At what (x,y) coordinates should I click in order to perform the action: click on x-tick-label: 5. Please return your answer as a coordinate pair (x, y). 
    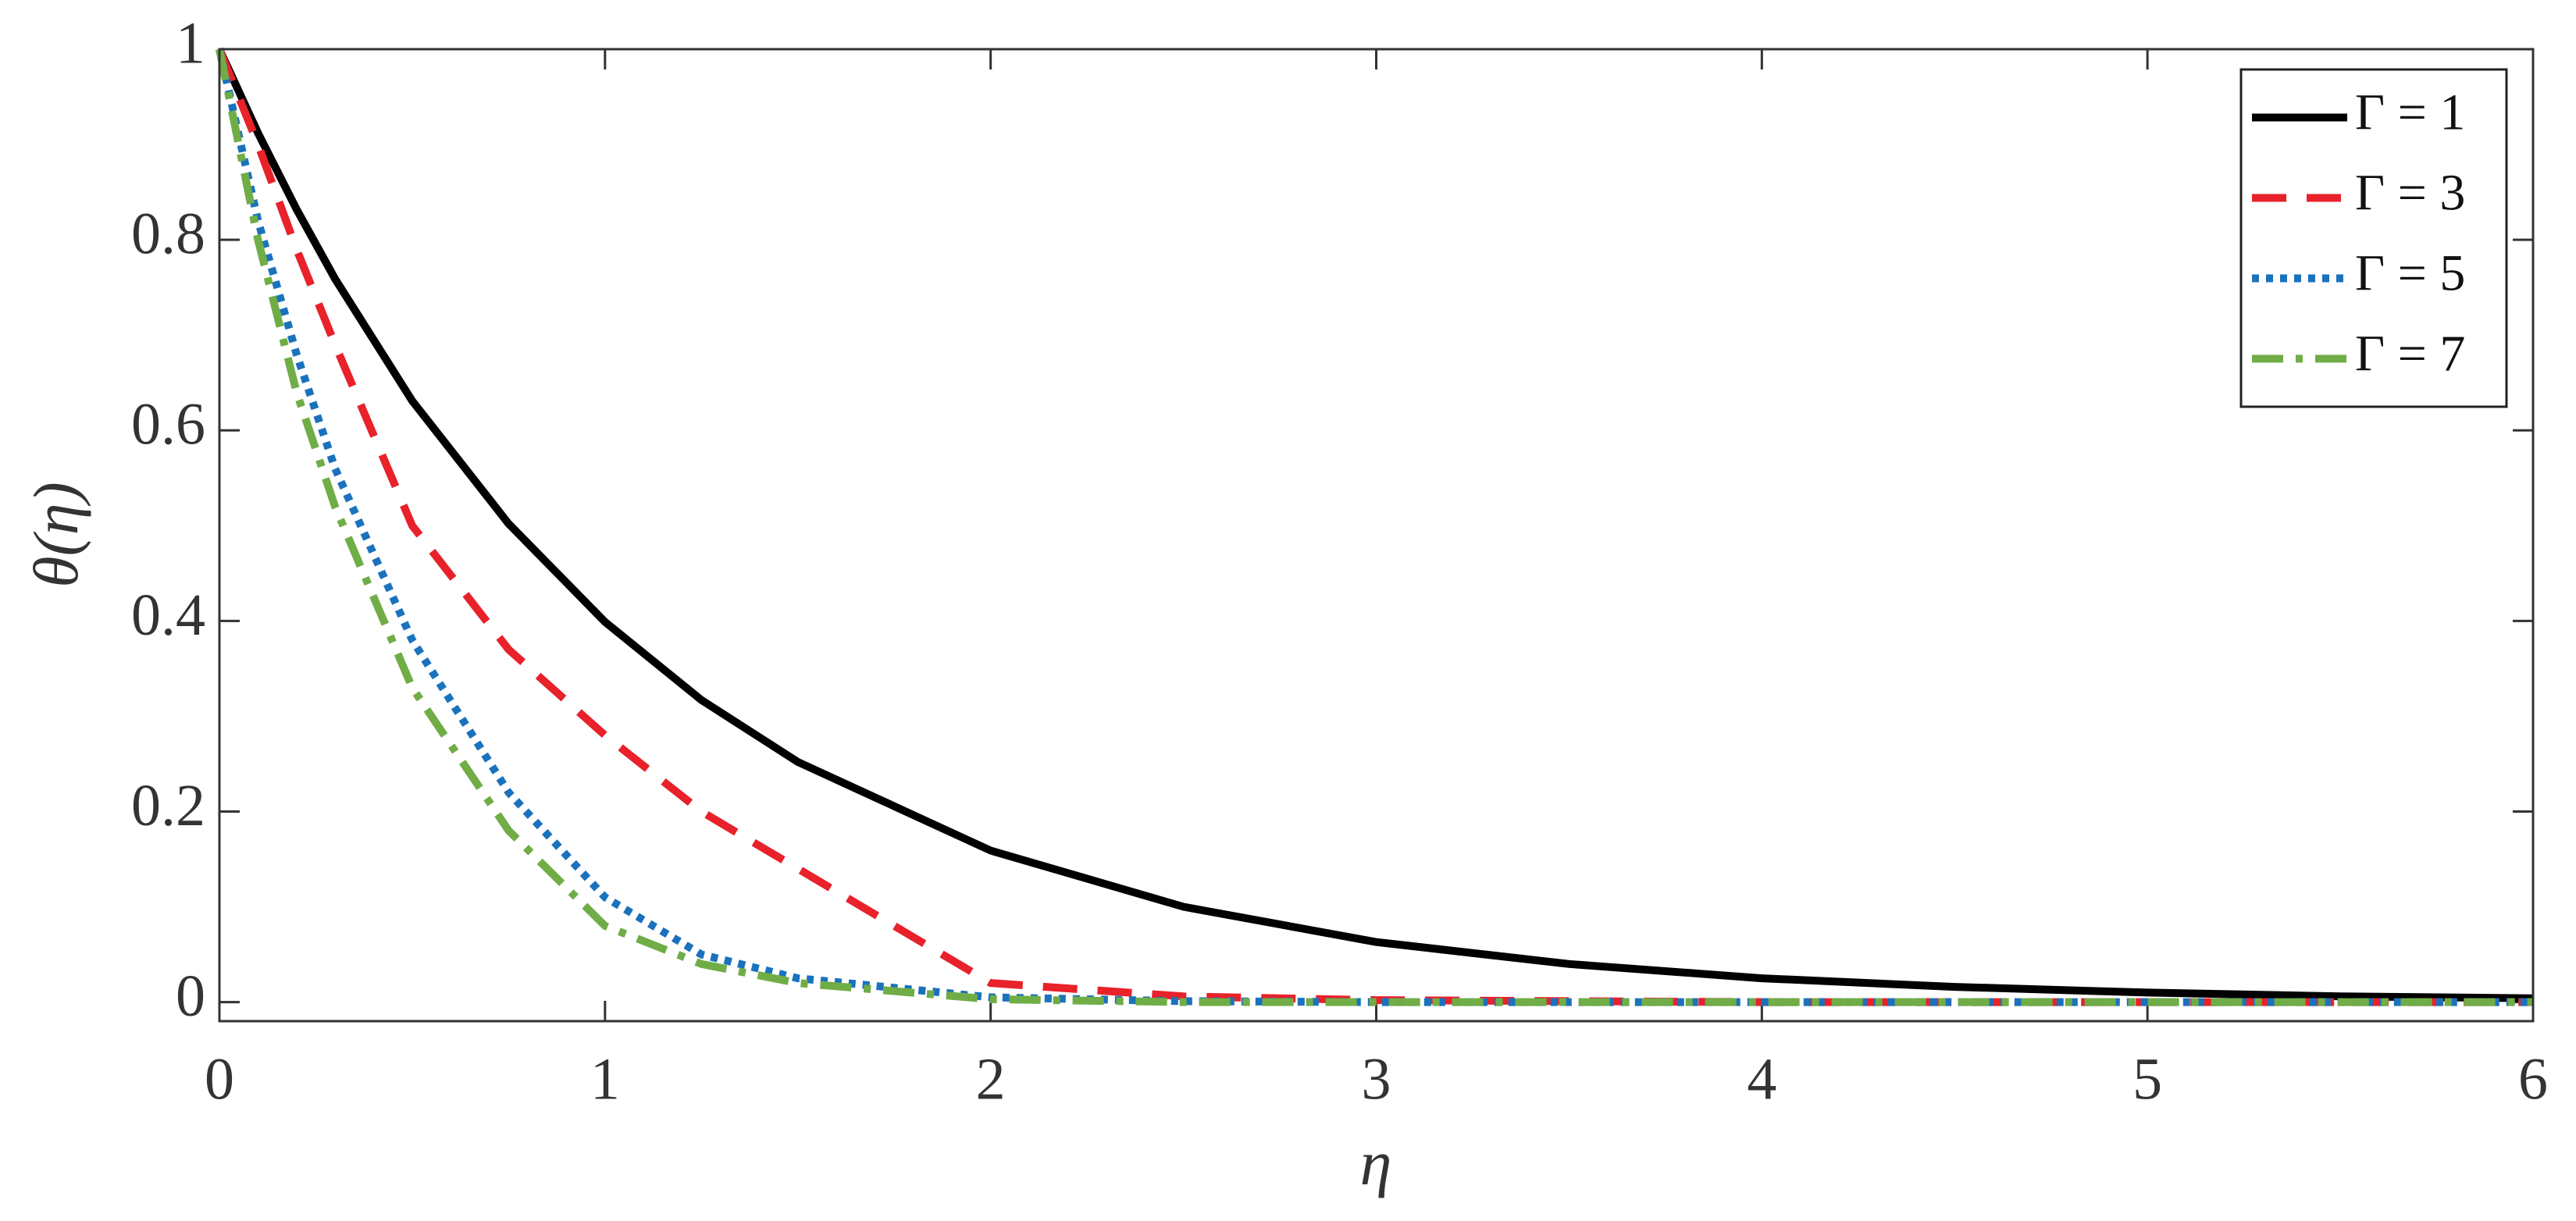
    Looking at the image, I should click on (2147, 1079).